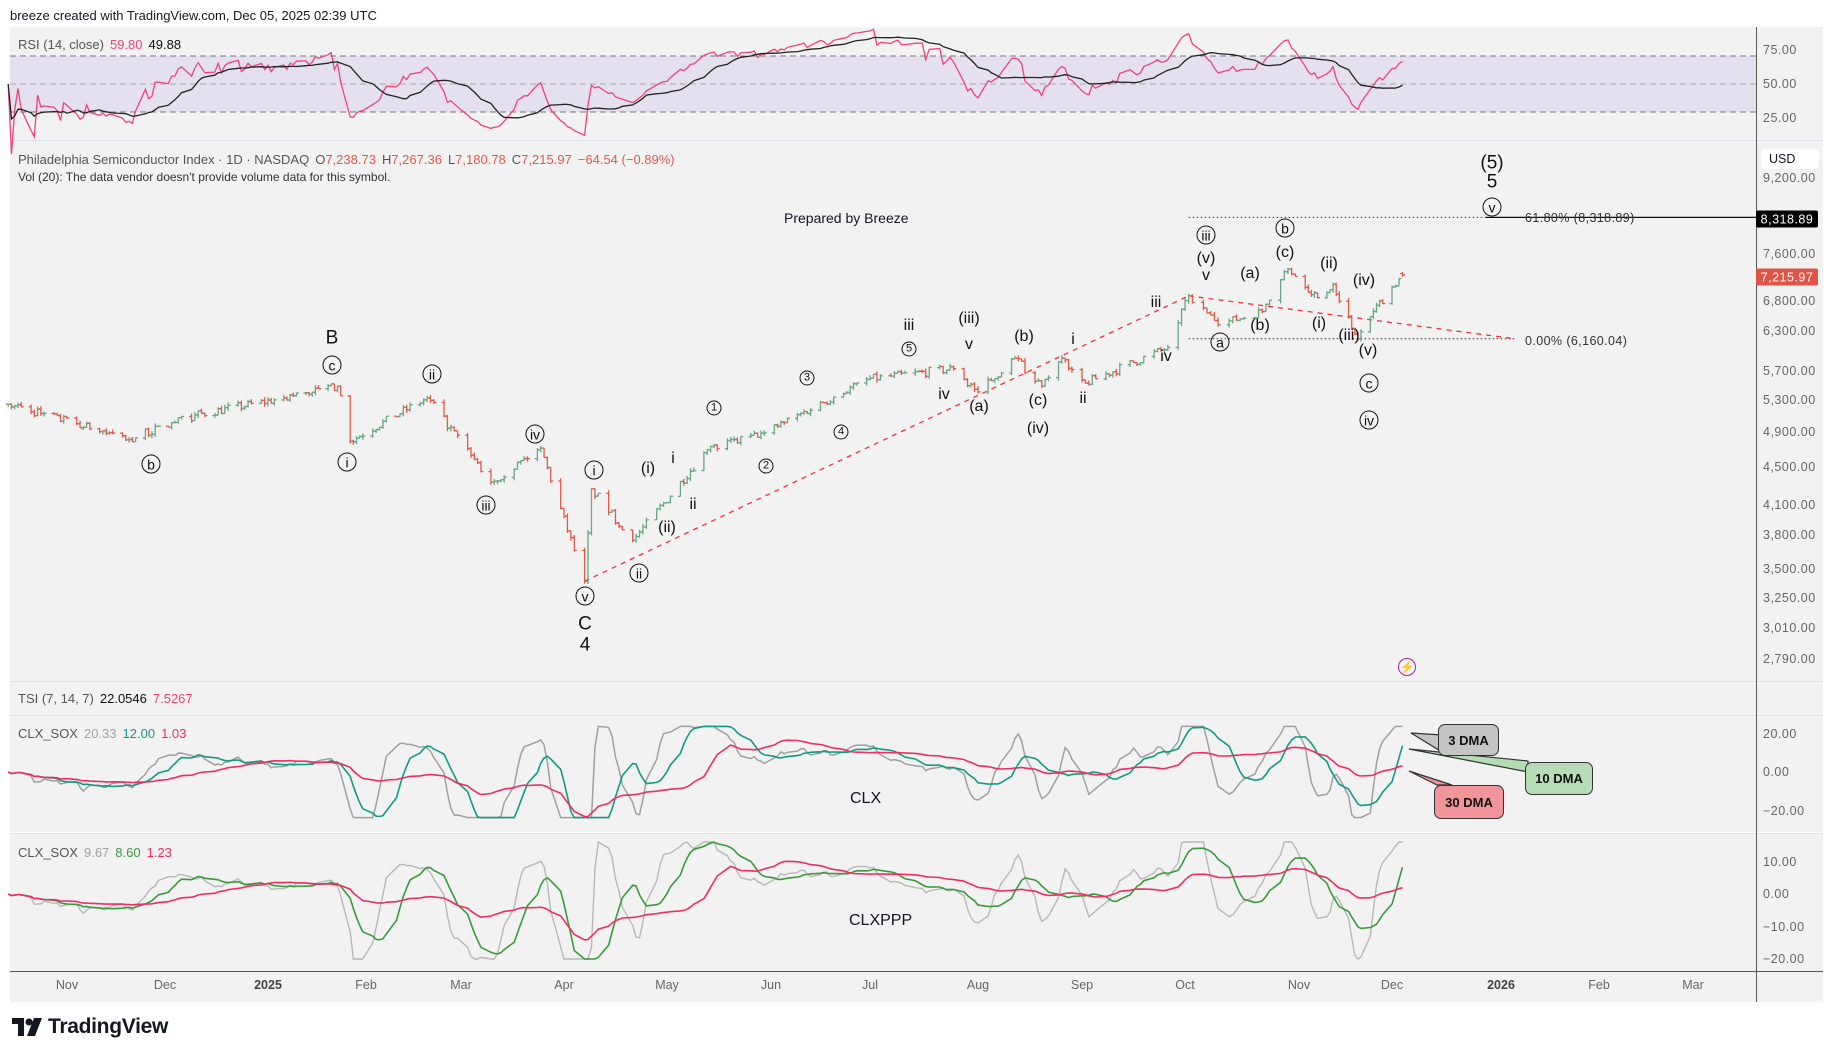 The width and height of the screenshot is (1835, 1059). Describe the element at coordinates (1789, 301) in the screenshot. I see `price-axis-tick: 6,800.00` at that location.